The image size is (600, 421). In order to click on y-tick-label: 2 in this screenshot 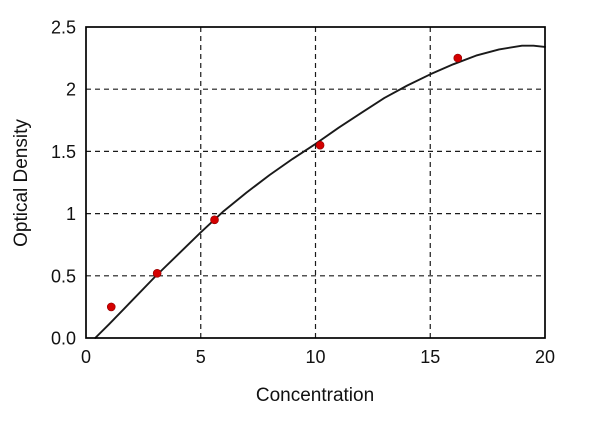, I will do `click(71, 90)`.